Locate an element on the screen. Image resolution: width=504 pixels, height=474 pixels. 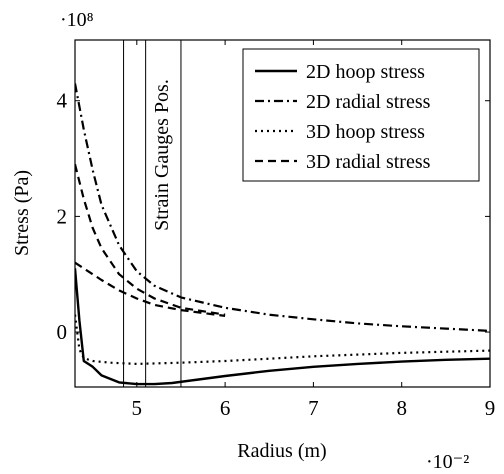
x-tick-label: 6 is located at coordinates (225, 408).